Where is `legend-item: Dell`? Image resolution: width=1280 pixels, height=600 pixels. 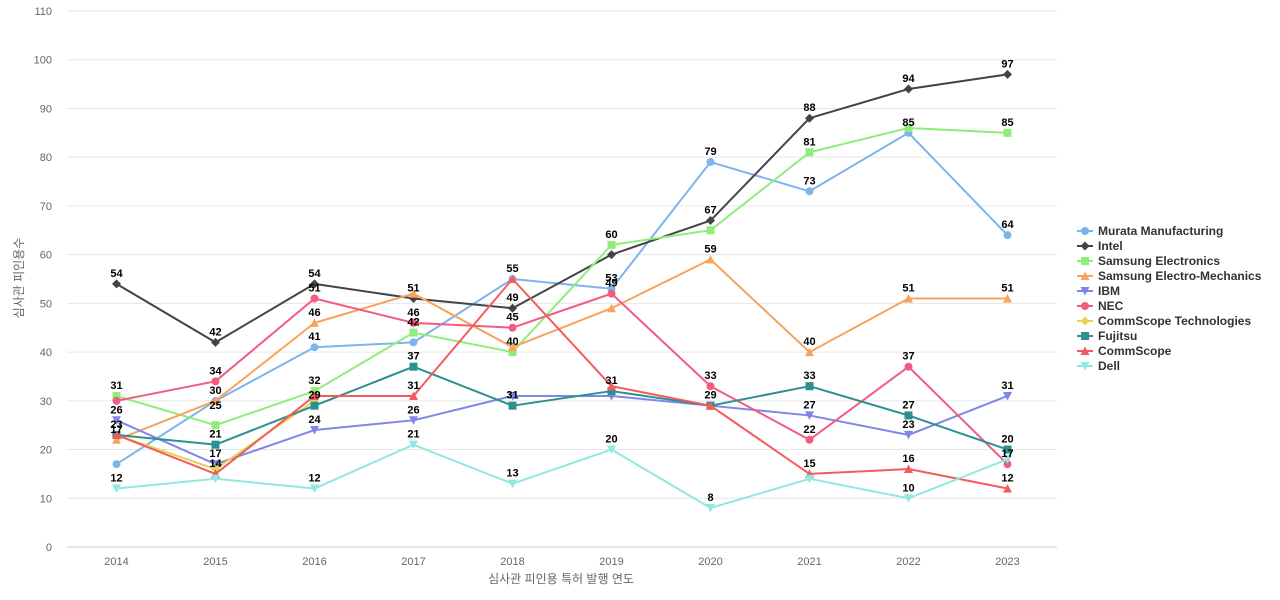 legend-item: Dell is located at coordinates (1098, 366).